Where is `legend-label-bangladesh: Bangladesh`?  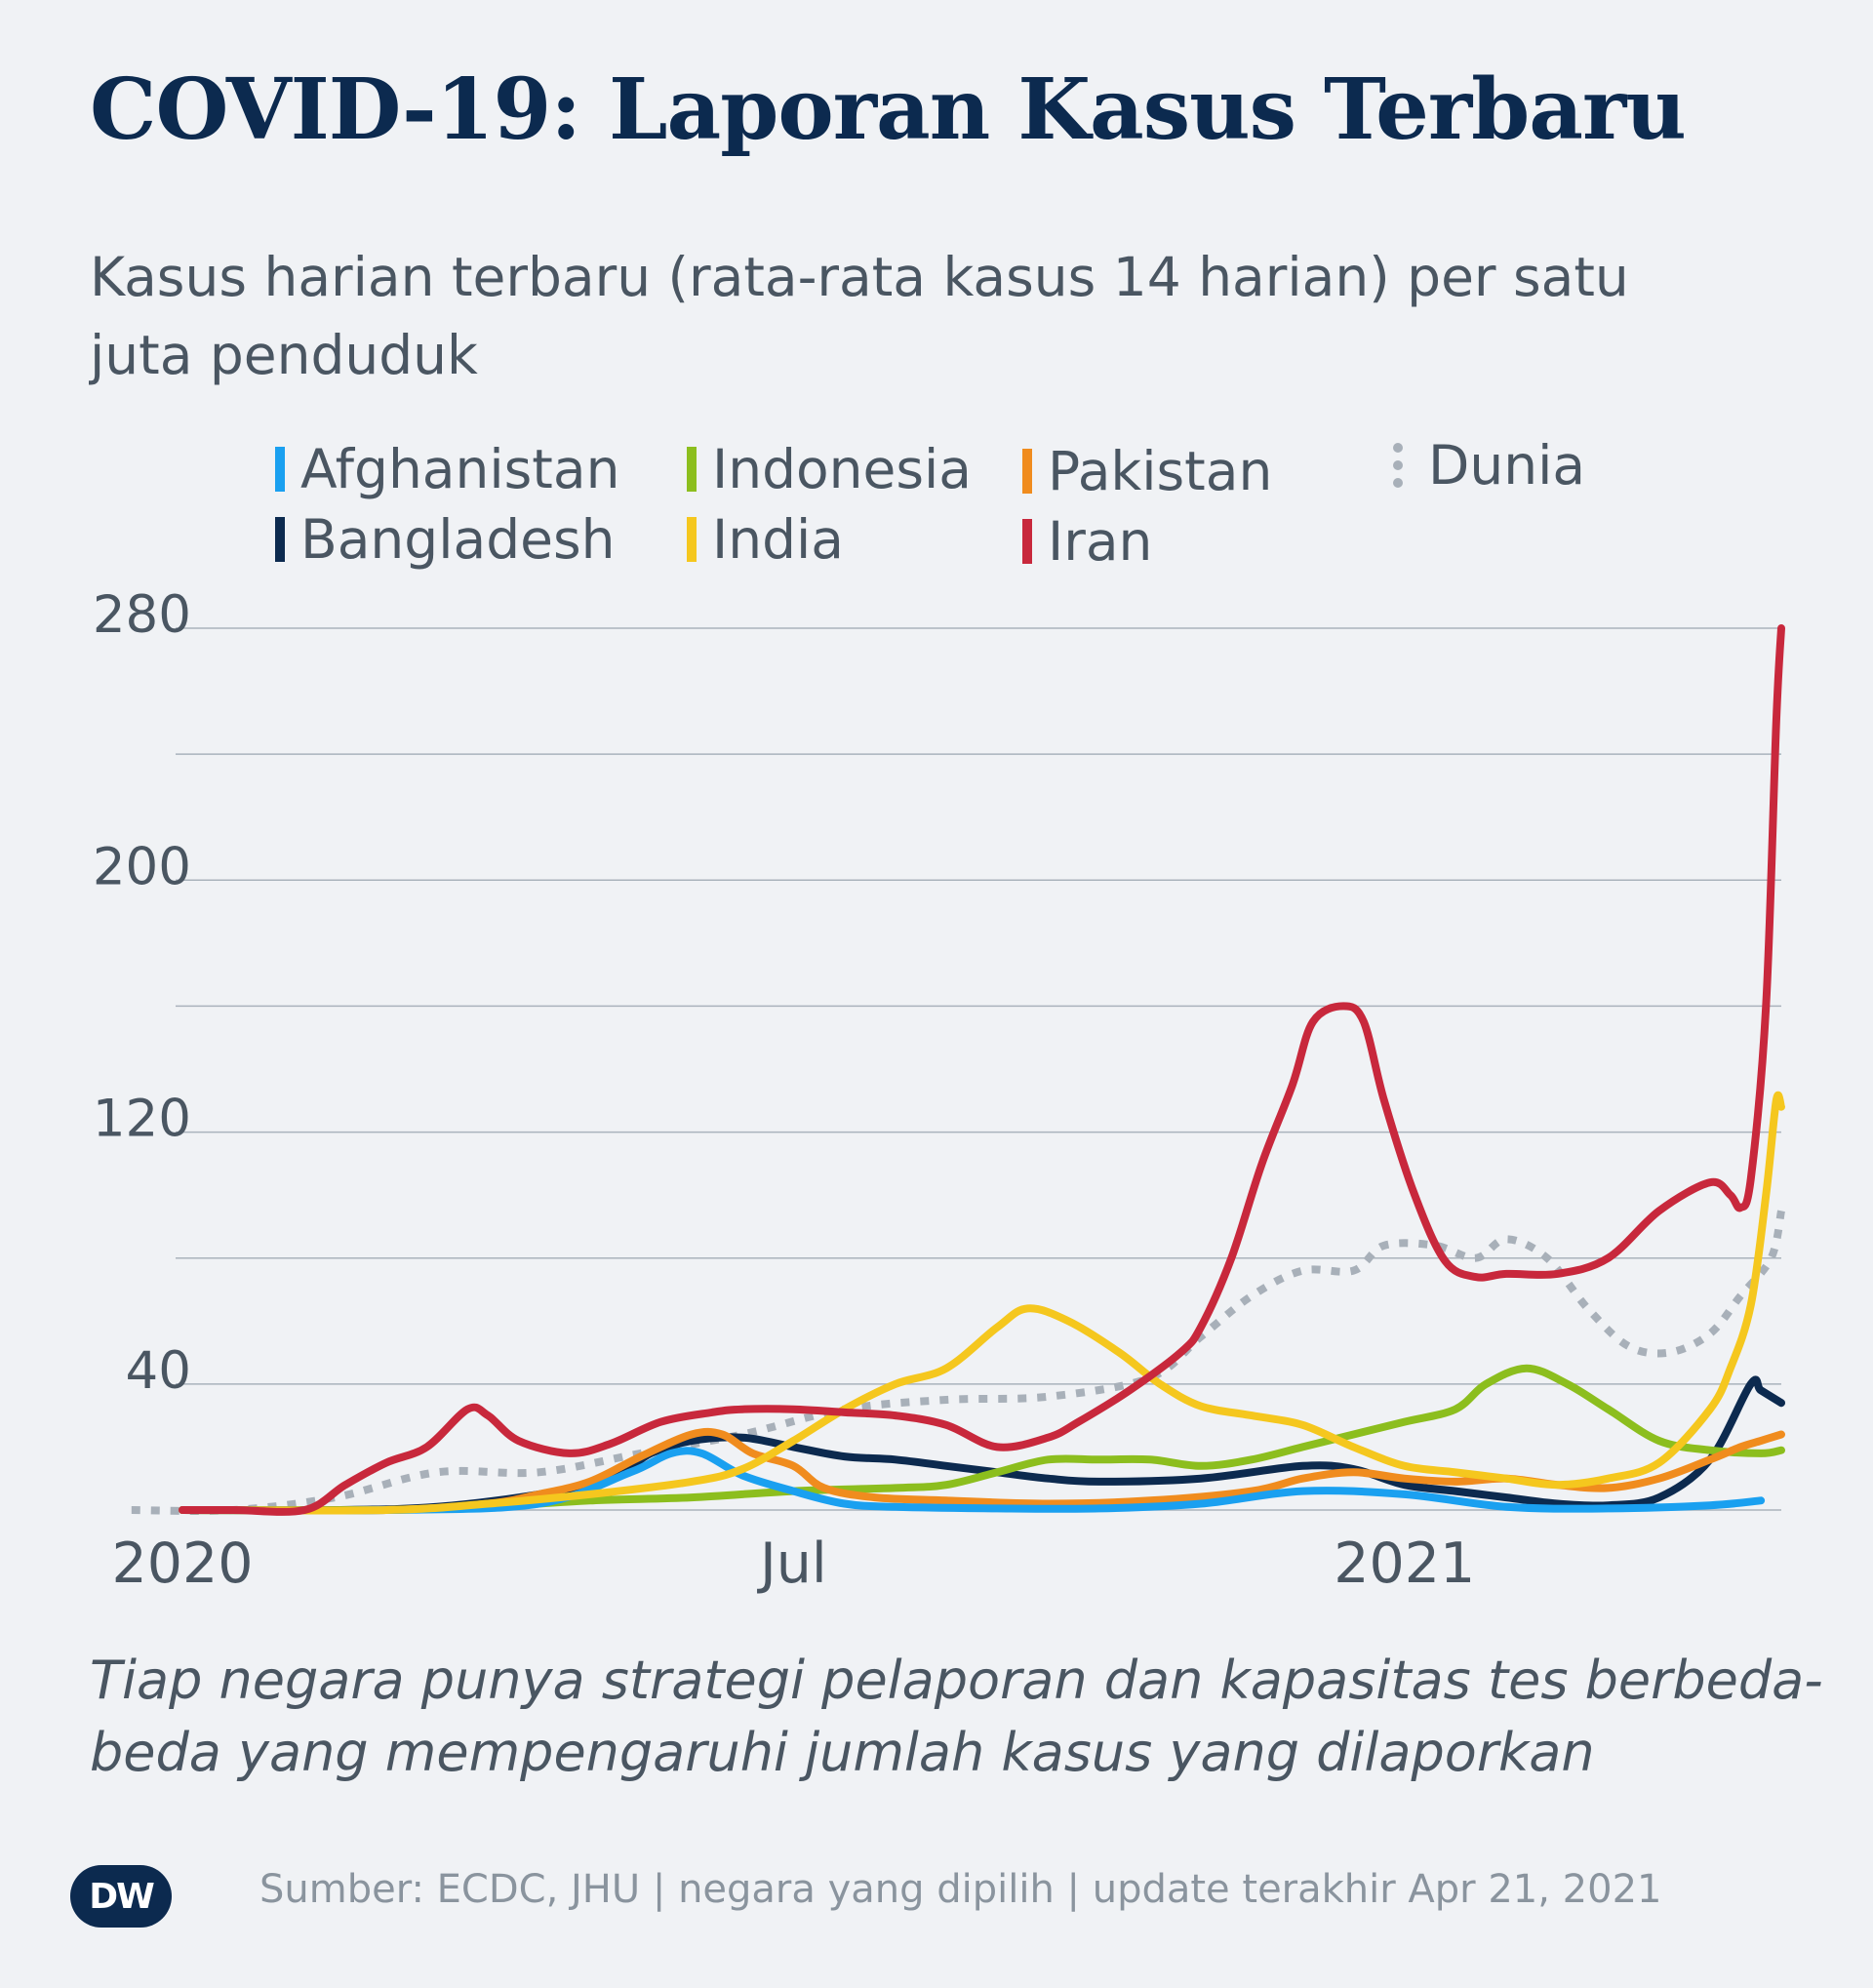
legend-label-bangladesh: Bangladesh is located at coordinates (458, 539).